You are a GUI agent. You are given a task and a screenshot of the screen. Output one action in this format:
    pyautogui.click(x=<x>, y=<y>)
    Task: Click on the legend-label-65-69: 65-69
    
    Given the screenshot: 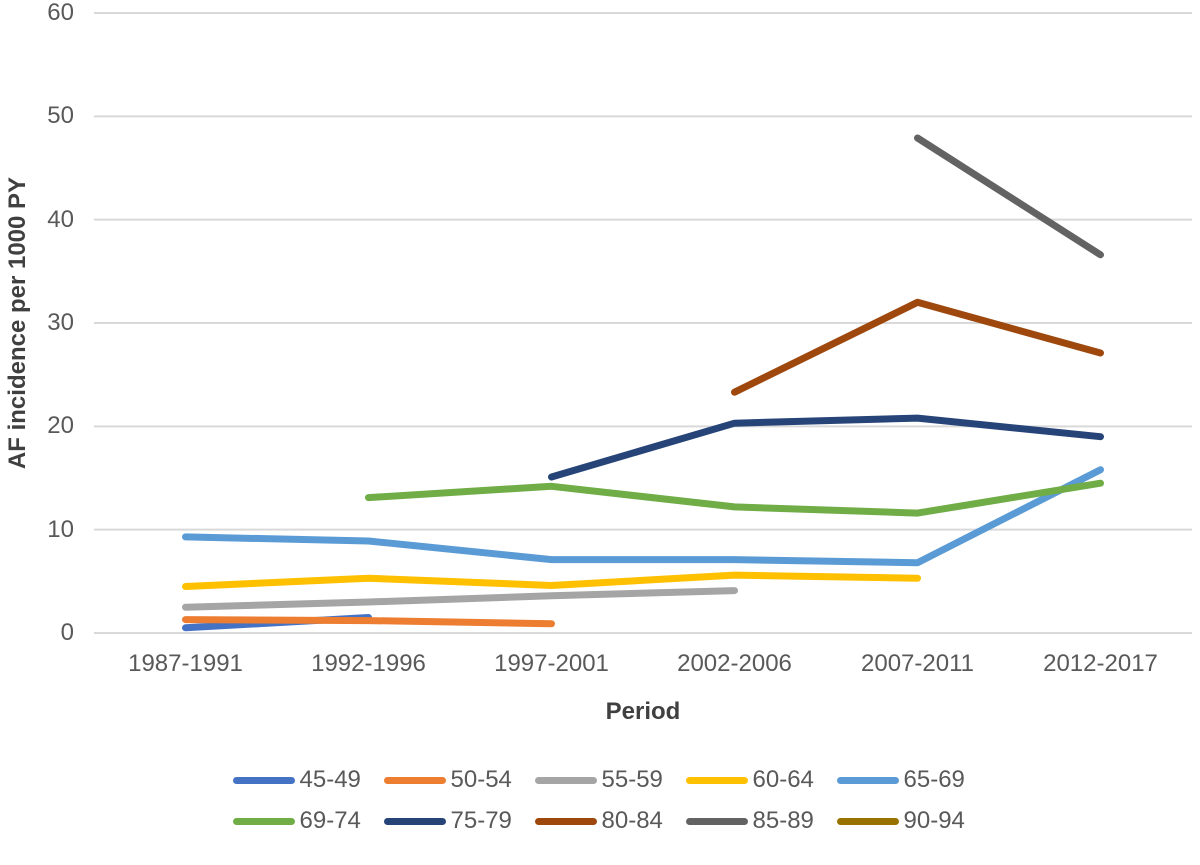 What is the action you would take?
    pyautogui.click(x=934, y=779)
    